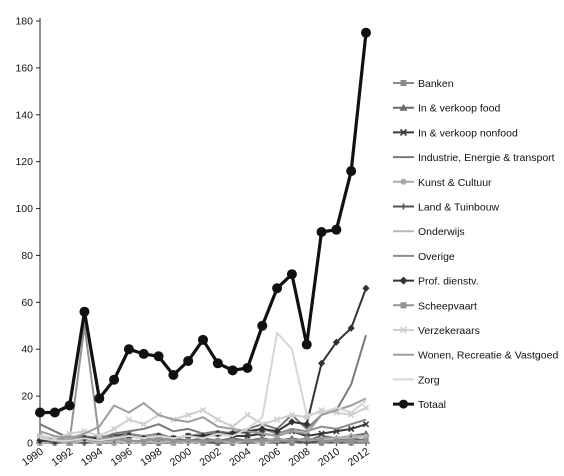  Describe the element at coordinates (429, 380) in the screenshot. I see `legend-label: Zorg` at that location.